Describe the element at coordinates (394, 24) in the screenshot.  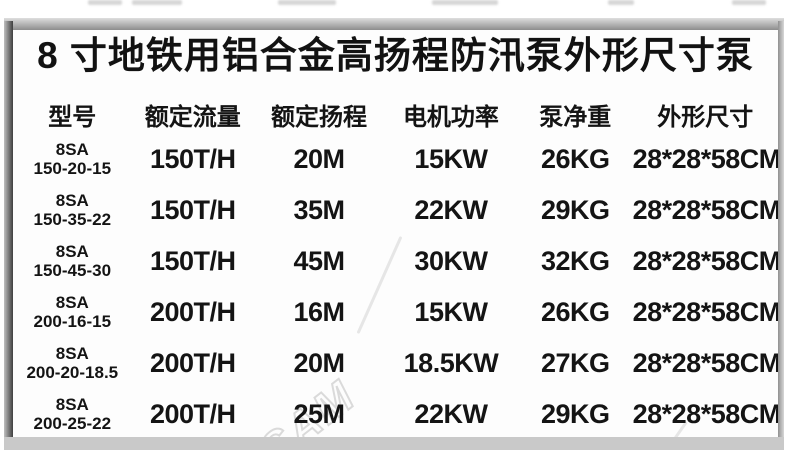
I see `frame-edge-top` at that location.